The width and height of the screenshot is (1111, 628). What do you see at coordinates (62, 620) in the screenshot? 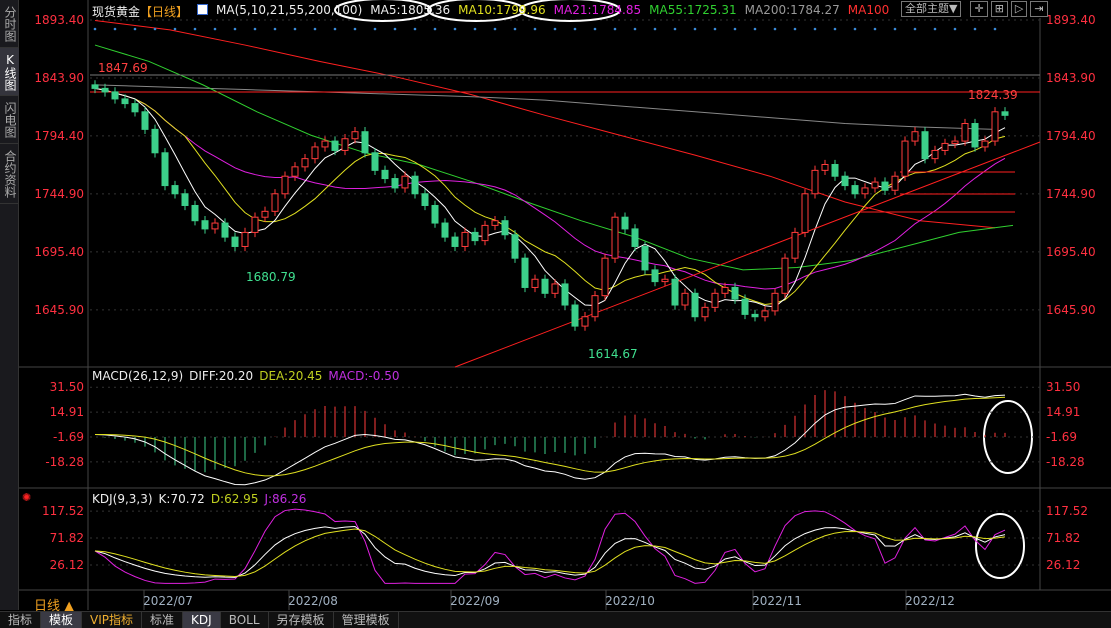
I see `tab-1: 模板` at bounding box center [62, 620].